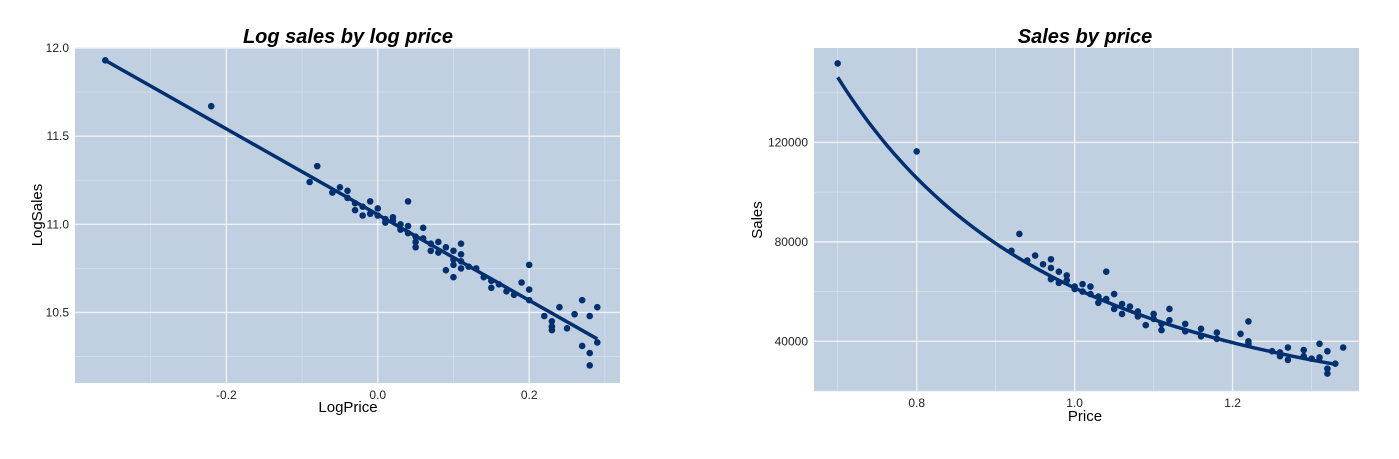 The width and height of the screenshot is (1399, 459). Describe the element at coordinates (58, 136) in the screenshot. I see `y-tick-label: 11.5` at that location.